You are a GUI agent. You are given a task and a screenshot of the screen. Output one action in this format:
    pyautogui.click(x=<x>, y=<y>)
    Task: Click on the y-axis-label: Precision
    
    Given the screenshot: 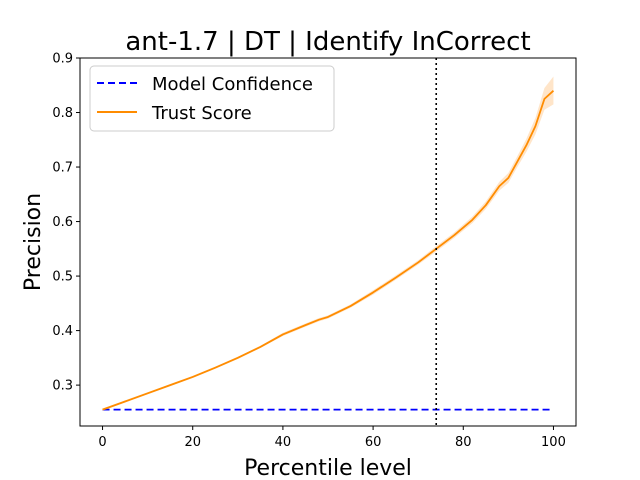 What is the action you would take?
    pyautogui.click(x=33, y=242)
    